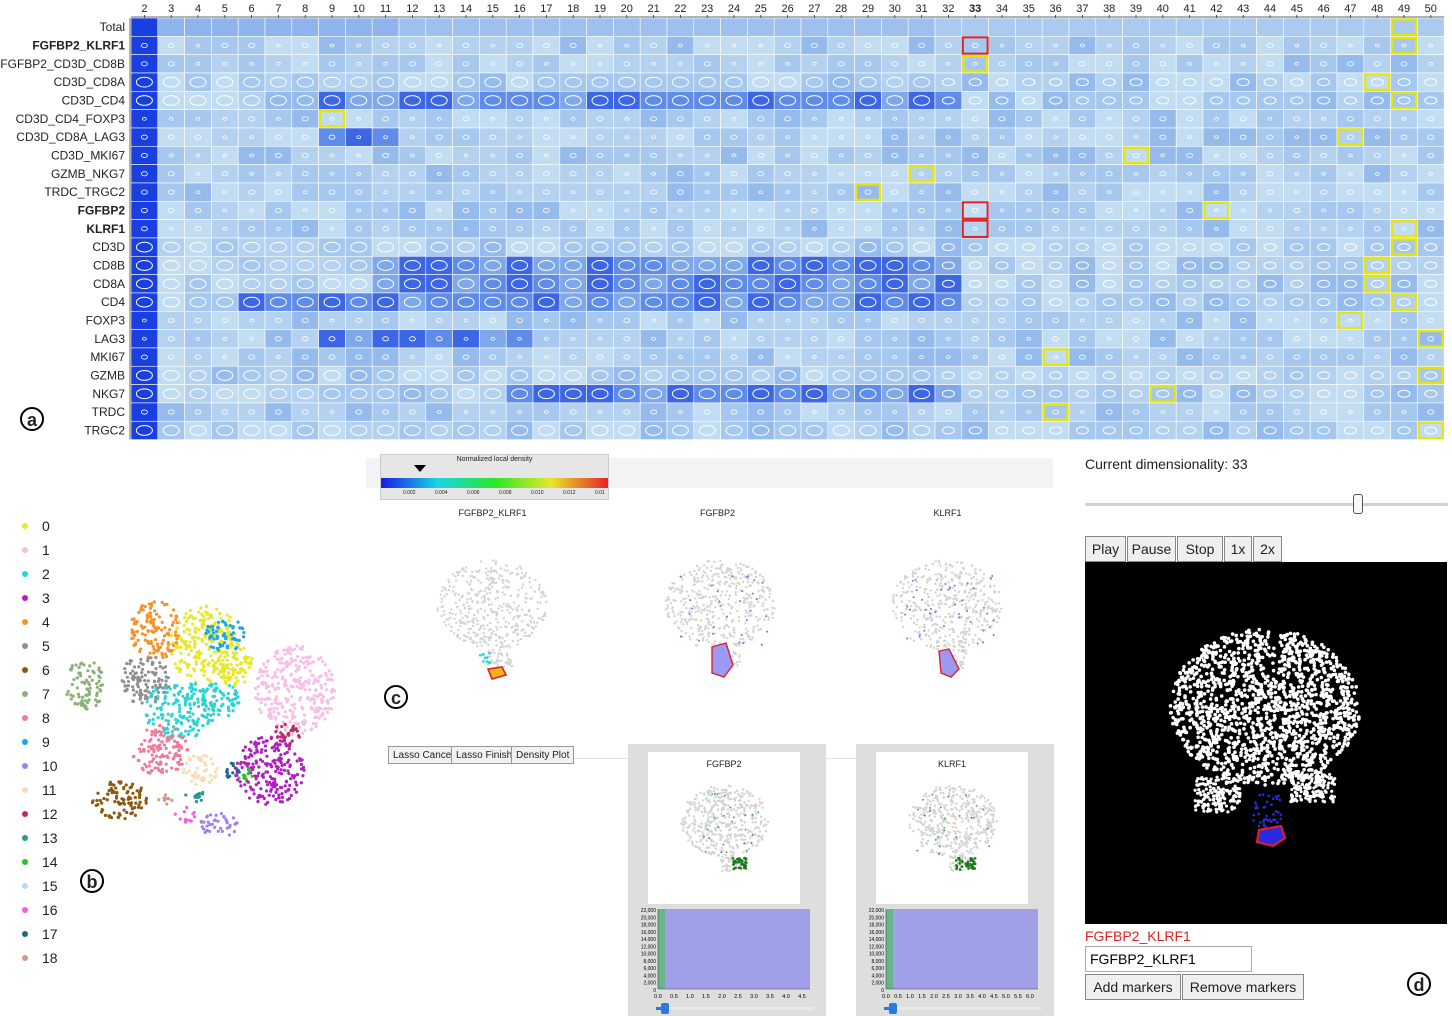 This screenshot has width=1452, height=1016. What do you see at coordinates (1431, 9) in the screenshot?
I see `heatmap-column-label: 50` at bounding box center [1431, 9].